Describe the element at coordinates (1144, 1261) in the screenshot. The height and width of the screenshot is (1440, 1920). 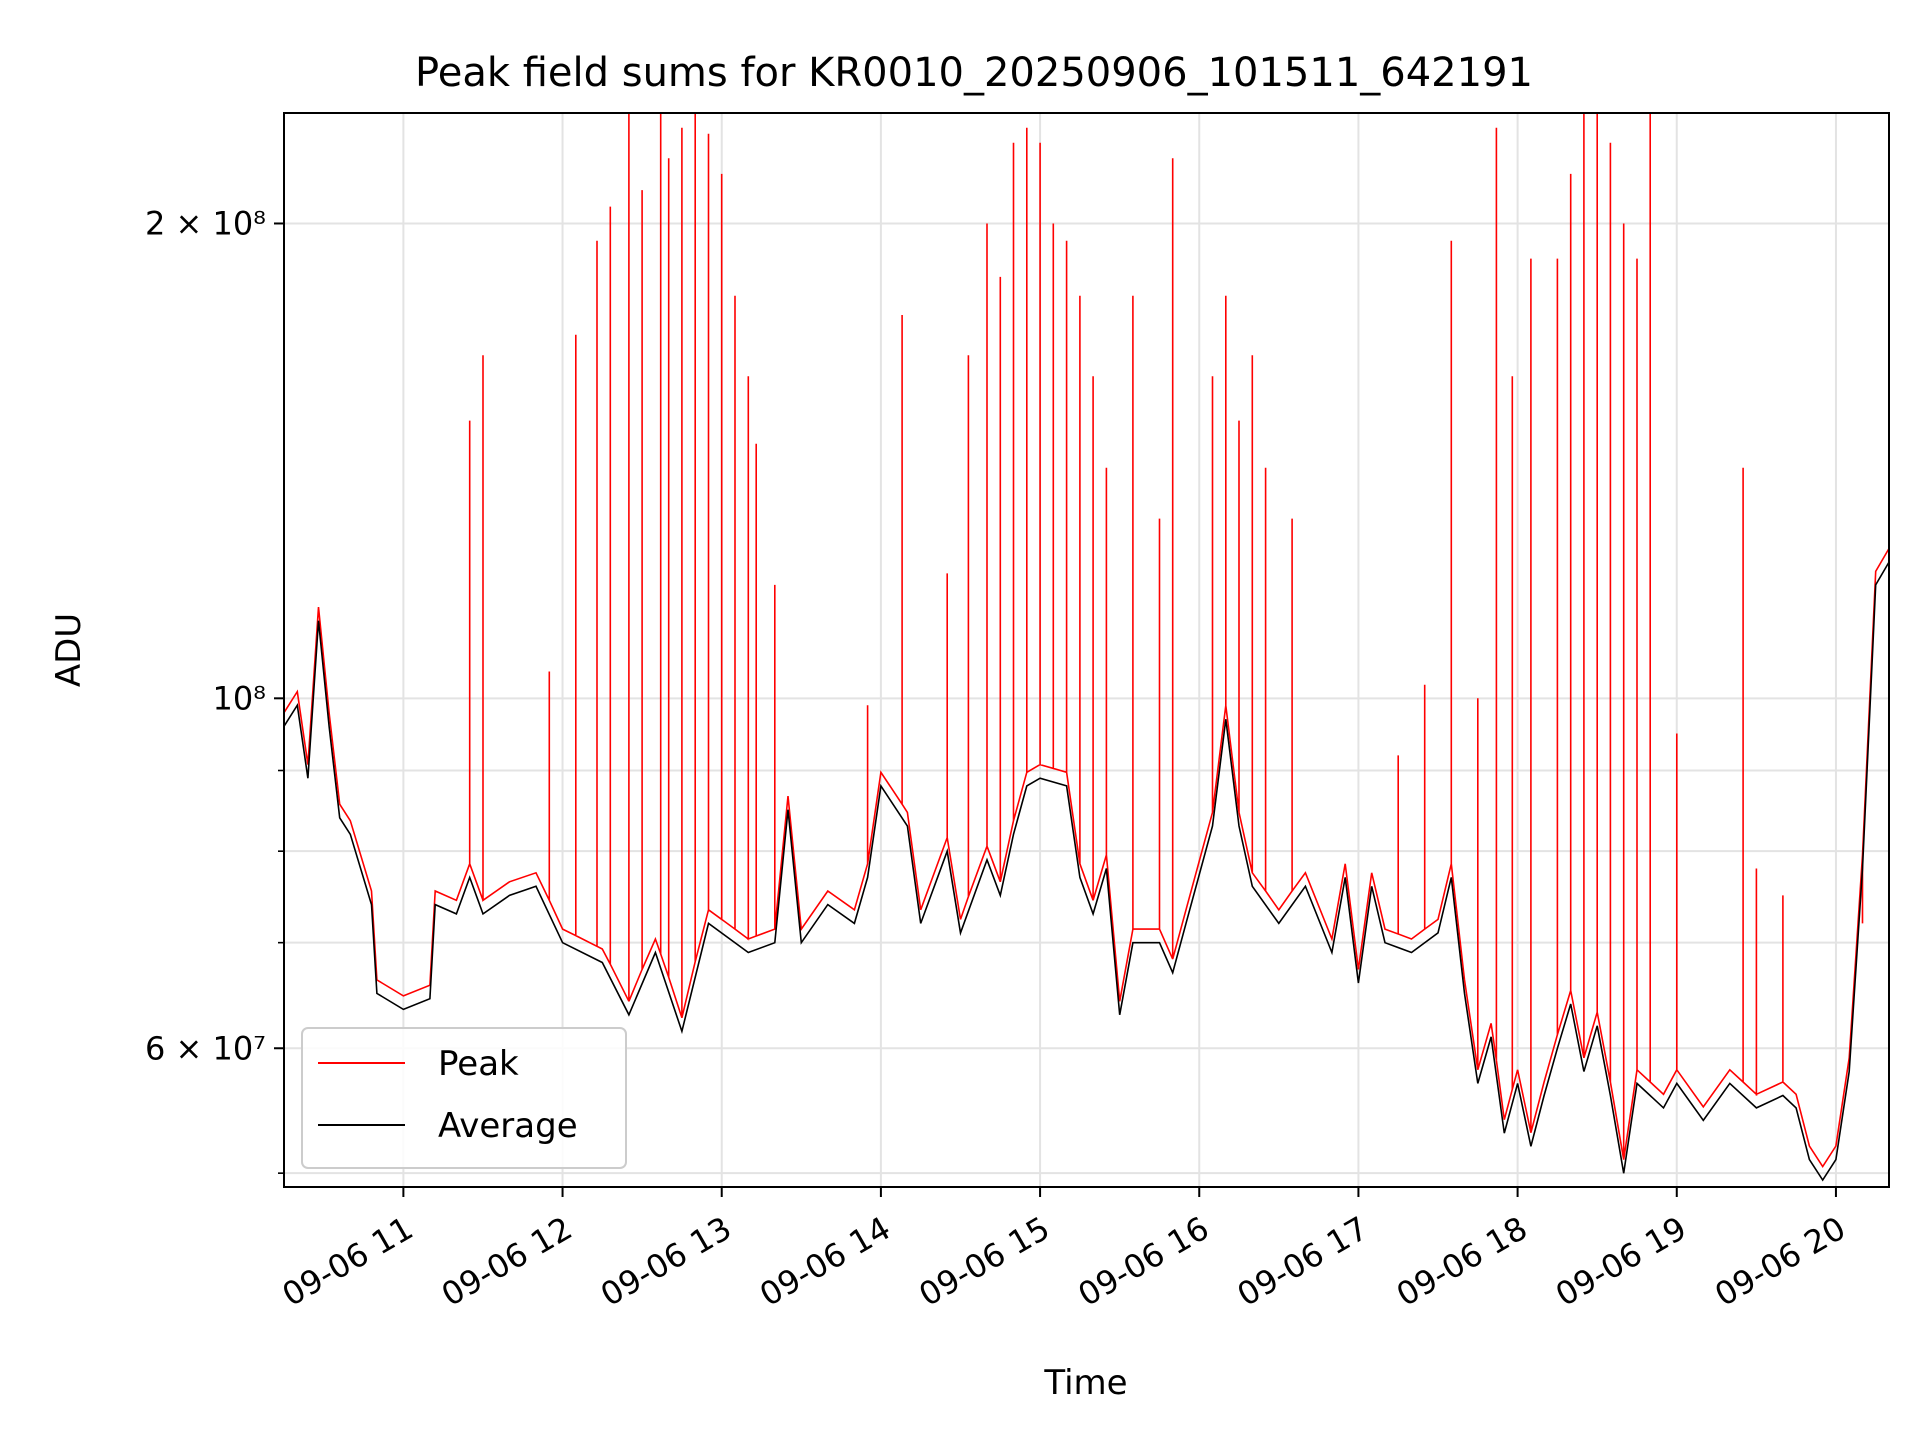
I see `x-tick-label: 09-06 16` at that location.